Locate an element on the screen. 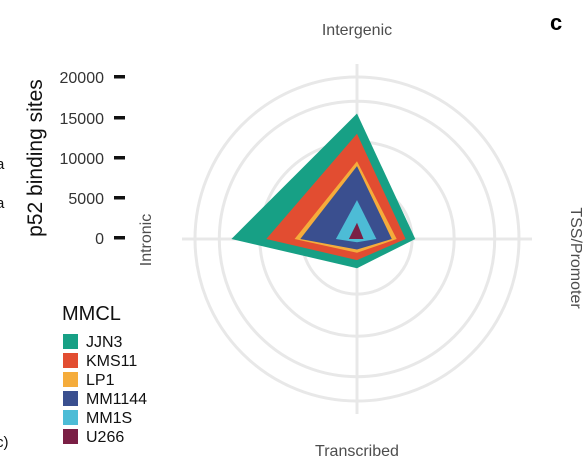 The width and height of the screenshot is (587, 471). y-axis-ticks: 20000 15000 10000 5000 0 is located at coordinates (92, 159).